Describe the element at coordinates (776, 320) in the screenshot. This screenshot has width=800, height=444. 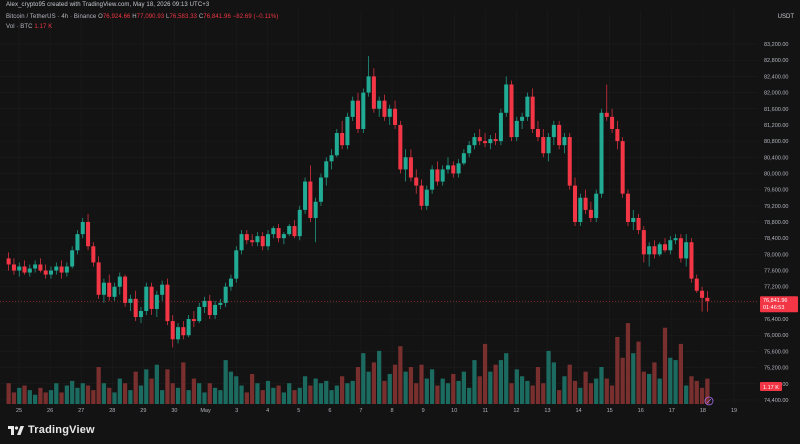
I see `price-tick-label: 76,400.00` at that location.